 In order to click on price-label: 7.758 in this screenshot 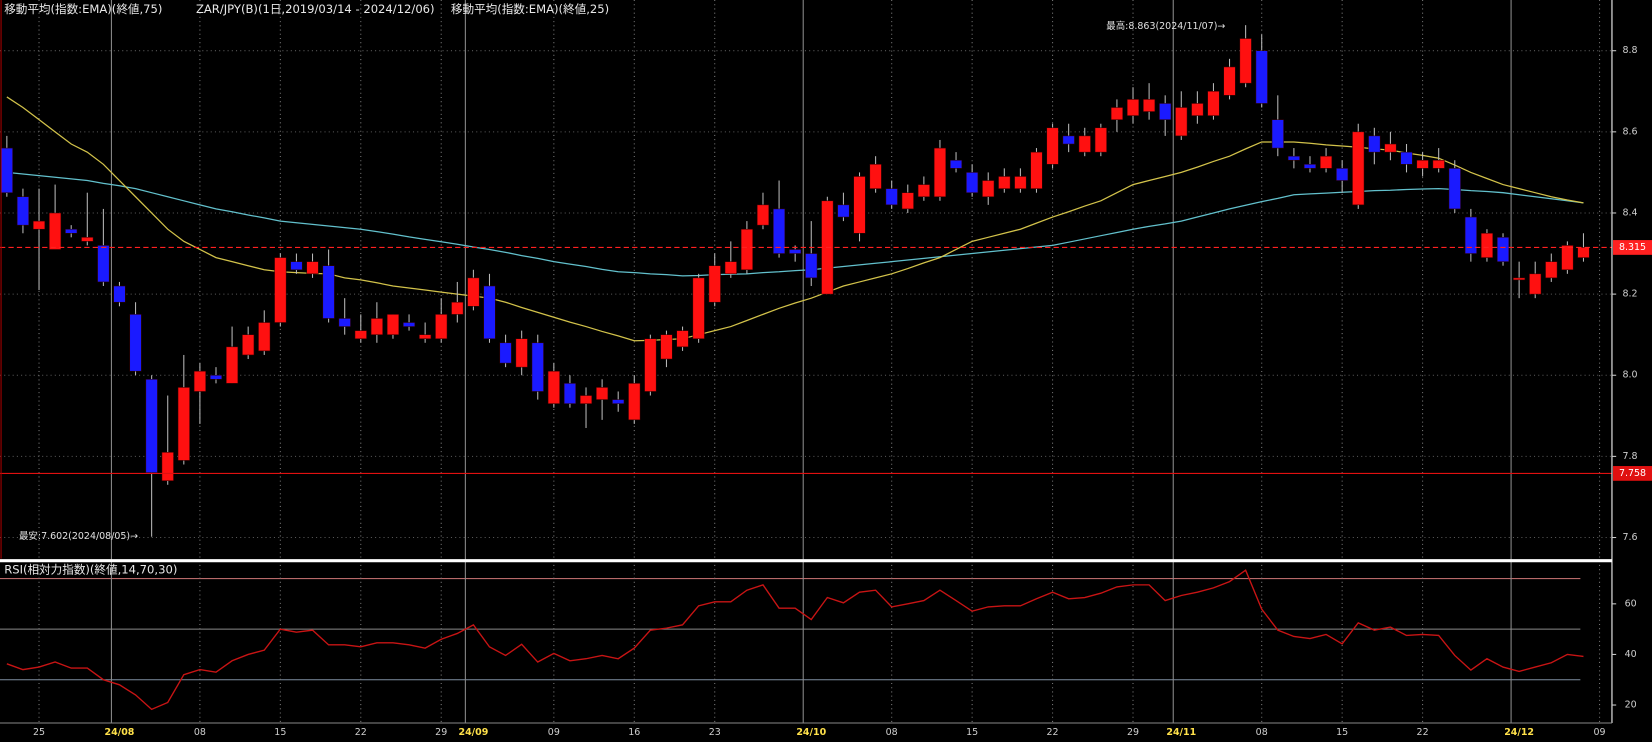, I will do `click(1632, 473)`.